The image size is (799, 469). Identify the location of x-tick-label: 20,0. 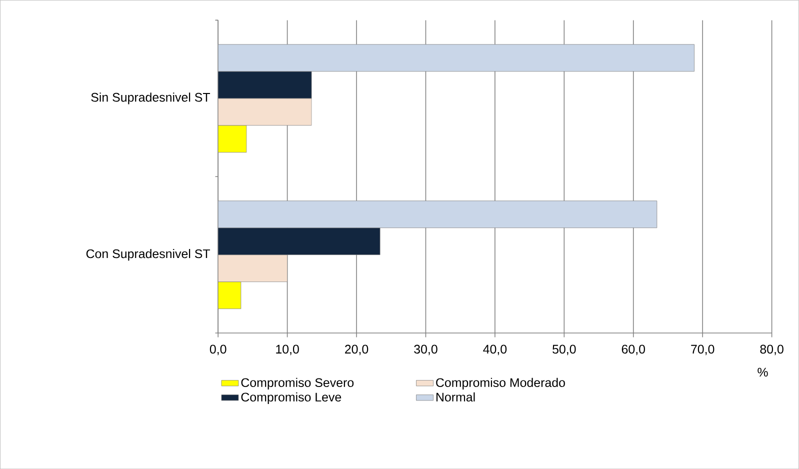
(356, 350).